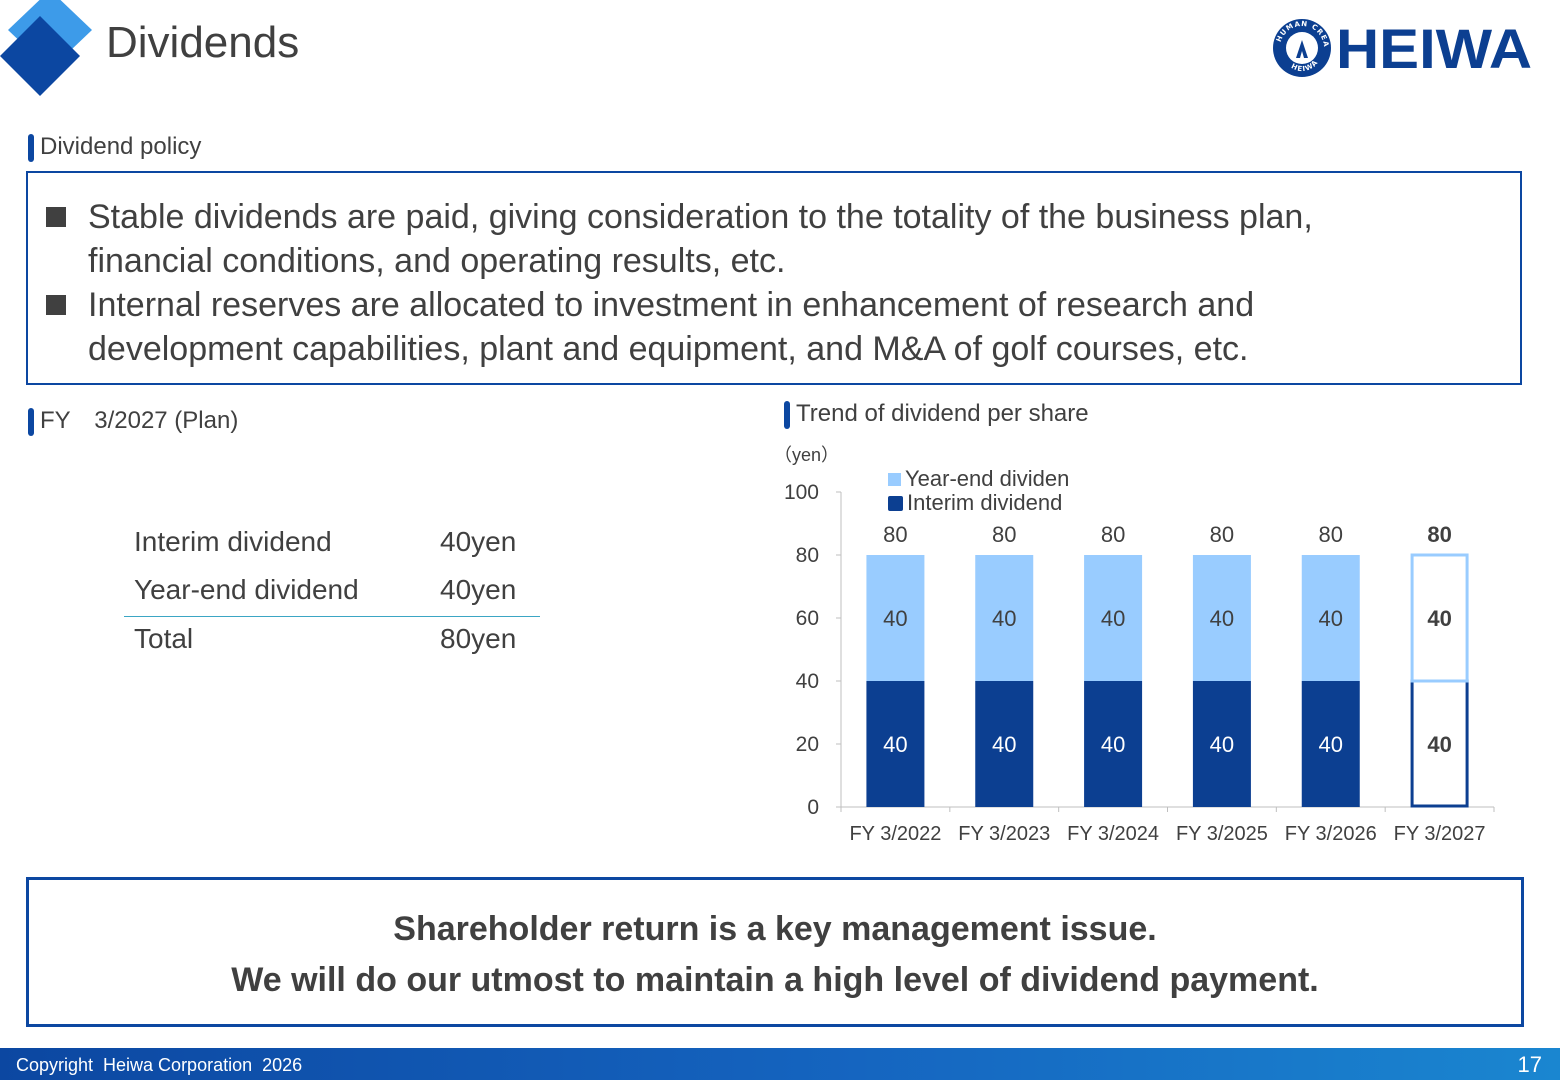 Image resolution: width=1560 pixels, height=1080 pixels. Describe the element at coordinates (813, 807) in the screenshot. I see `y-tick-label: 0` at that location.